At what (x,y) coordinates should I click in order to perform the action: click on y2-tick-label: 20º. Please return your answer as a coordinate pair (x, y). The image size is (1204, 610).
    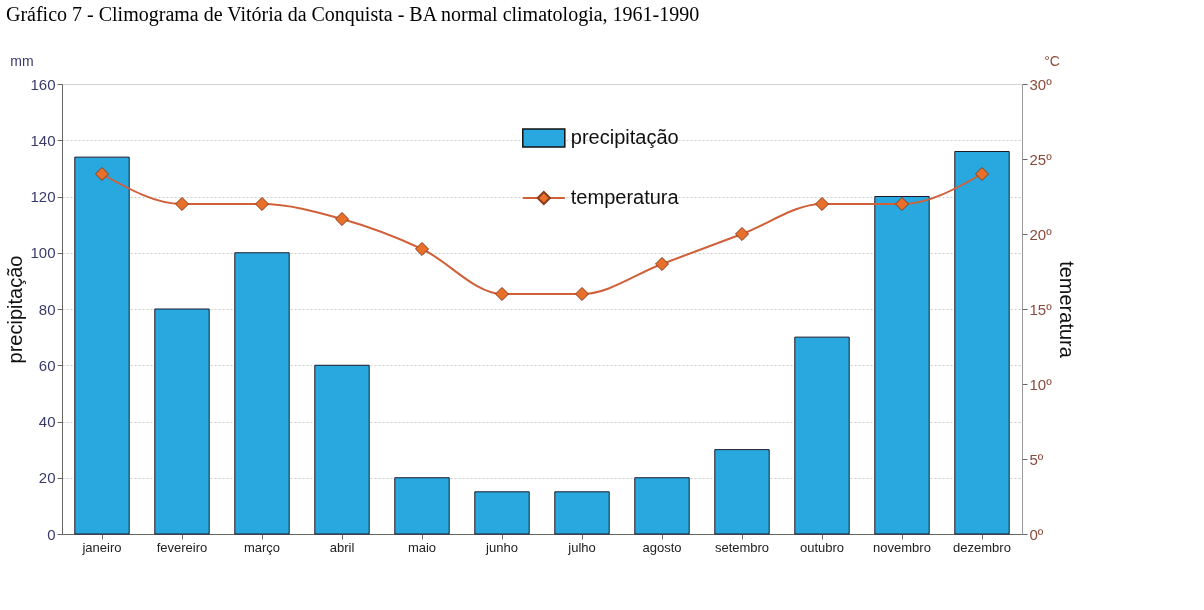
    Looking at the image, I should click on (1041, 234).